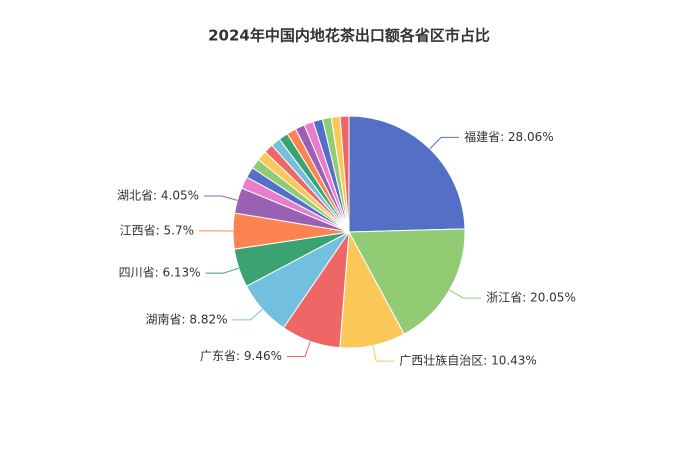 The height and width of the screenshot is (470, 698). I want to click on slice-label: 广西壮族自治区: 10.43%, so click(468, 361).